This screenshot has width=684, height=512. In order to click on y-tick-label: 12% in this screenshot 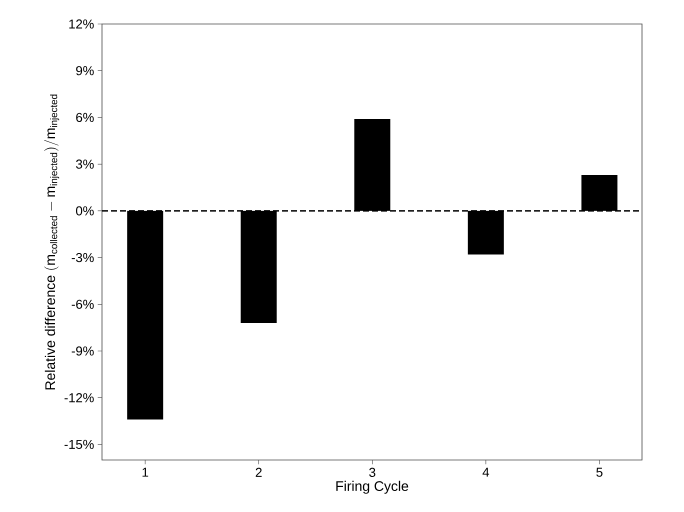, I will do `click(81, 24)`.